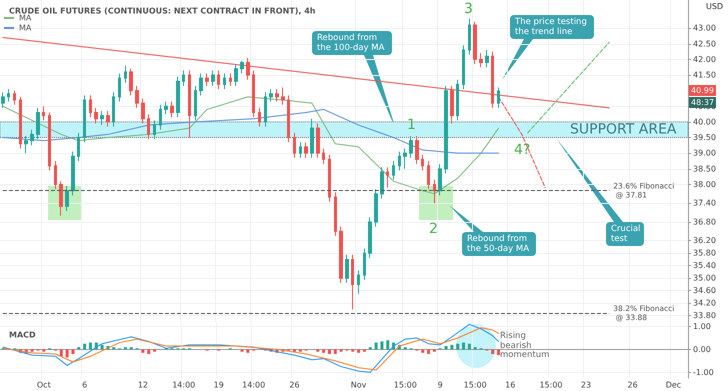  I want to click on y-tick-label: 1.00, so click(702, 327).